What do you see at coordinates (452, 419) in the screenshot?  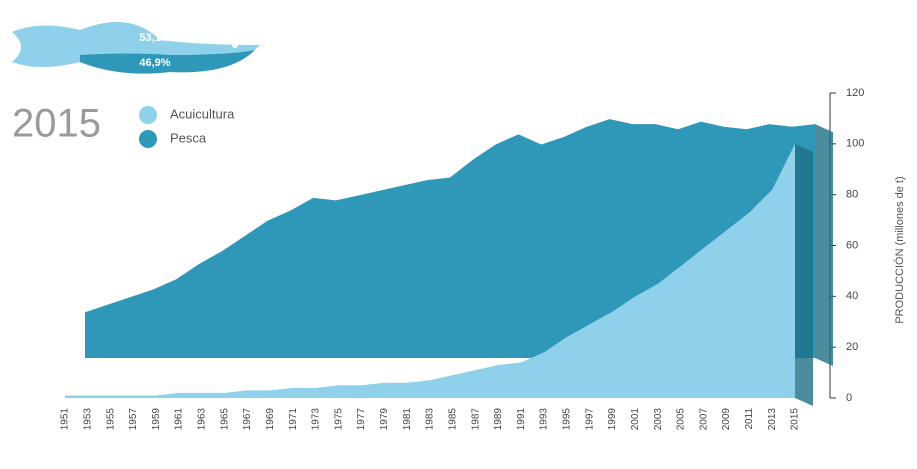 I see `x-tick-label: 1985` at bounding box center [452, 419].